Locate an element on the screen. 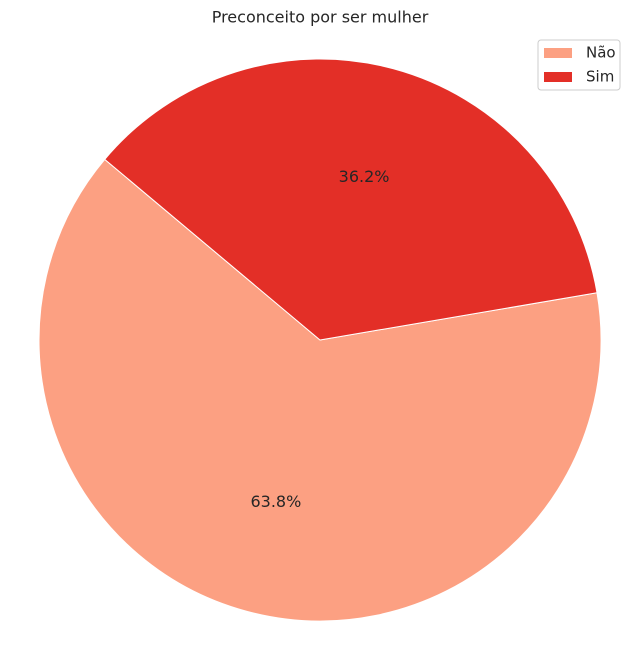 Image resolution: width=640 pixels, height=658 pixels. slice-label: 63.8% is located at coordinates (275, 501).